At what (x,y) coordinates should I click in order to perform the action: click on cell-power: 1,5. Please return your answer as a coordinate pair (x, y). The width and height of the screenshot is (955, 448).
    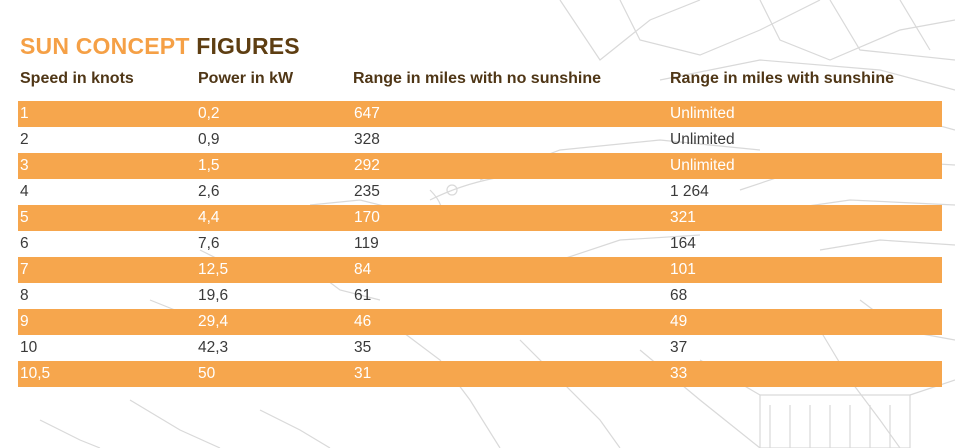
    Looking at the image, I should click on (209, 165).